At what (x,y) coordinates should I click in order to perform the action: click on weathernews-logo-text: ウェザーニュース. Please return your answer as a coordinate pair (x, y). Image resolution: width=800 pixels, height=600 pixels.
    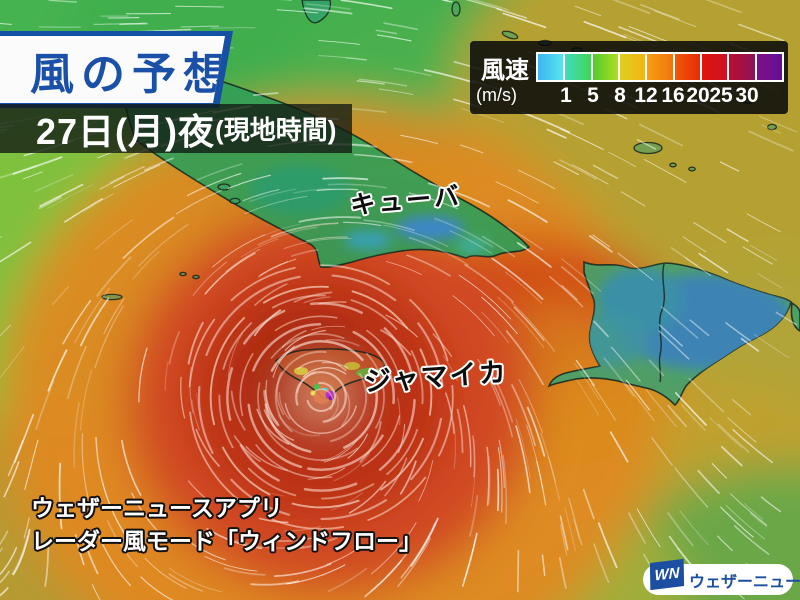
    Looking at the image, I should click on (744, 582).